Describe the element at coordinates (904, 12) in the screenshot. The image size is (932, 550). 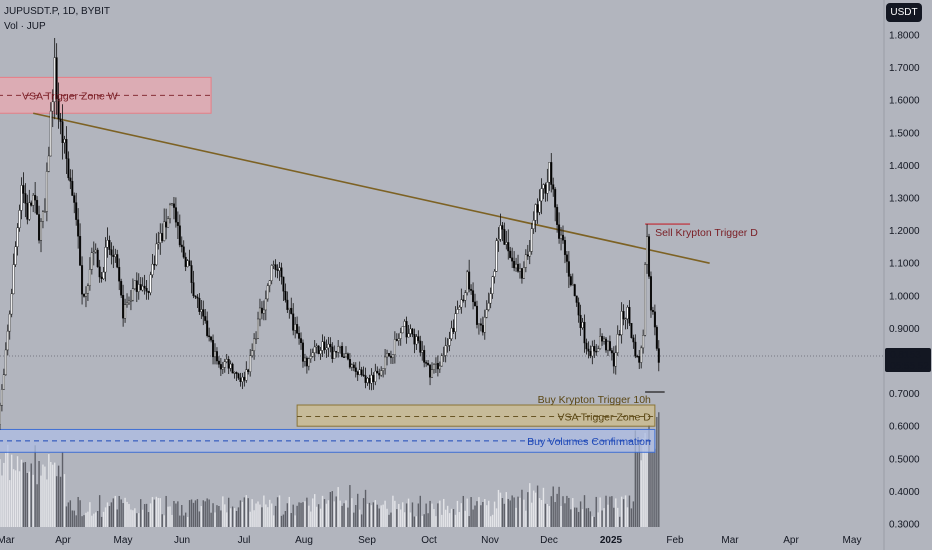
I see `currency-badge: USDT` at that location.